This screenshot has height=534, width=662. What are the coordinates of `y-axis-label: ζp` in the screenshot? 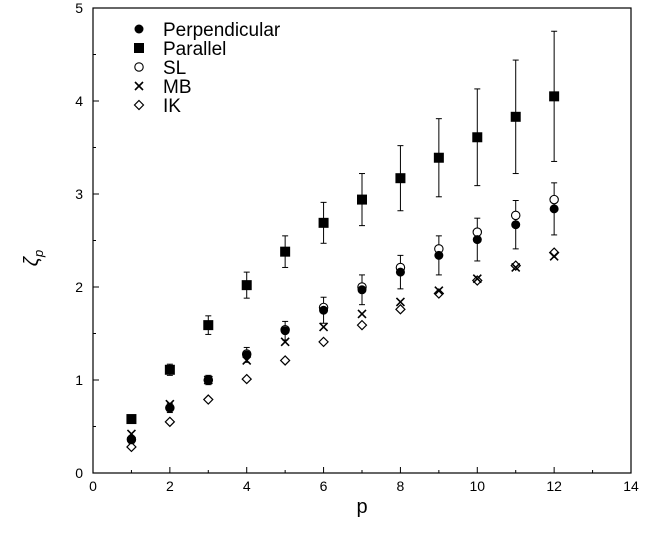 It's located at (33, 258).